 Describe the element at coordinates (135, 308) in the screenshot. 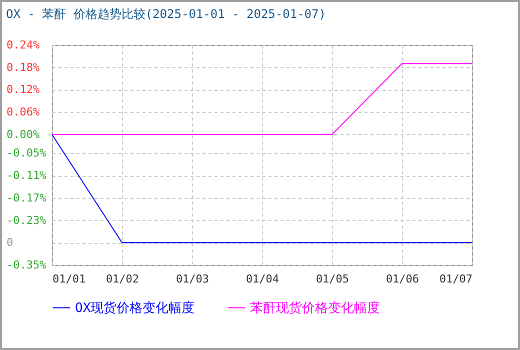

I see `legend-label: OX现货价格变化幅度` at that location.